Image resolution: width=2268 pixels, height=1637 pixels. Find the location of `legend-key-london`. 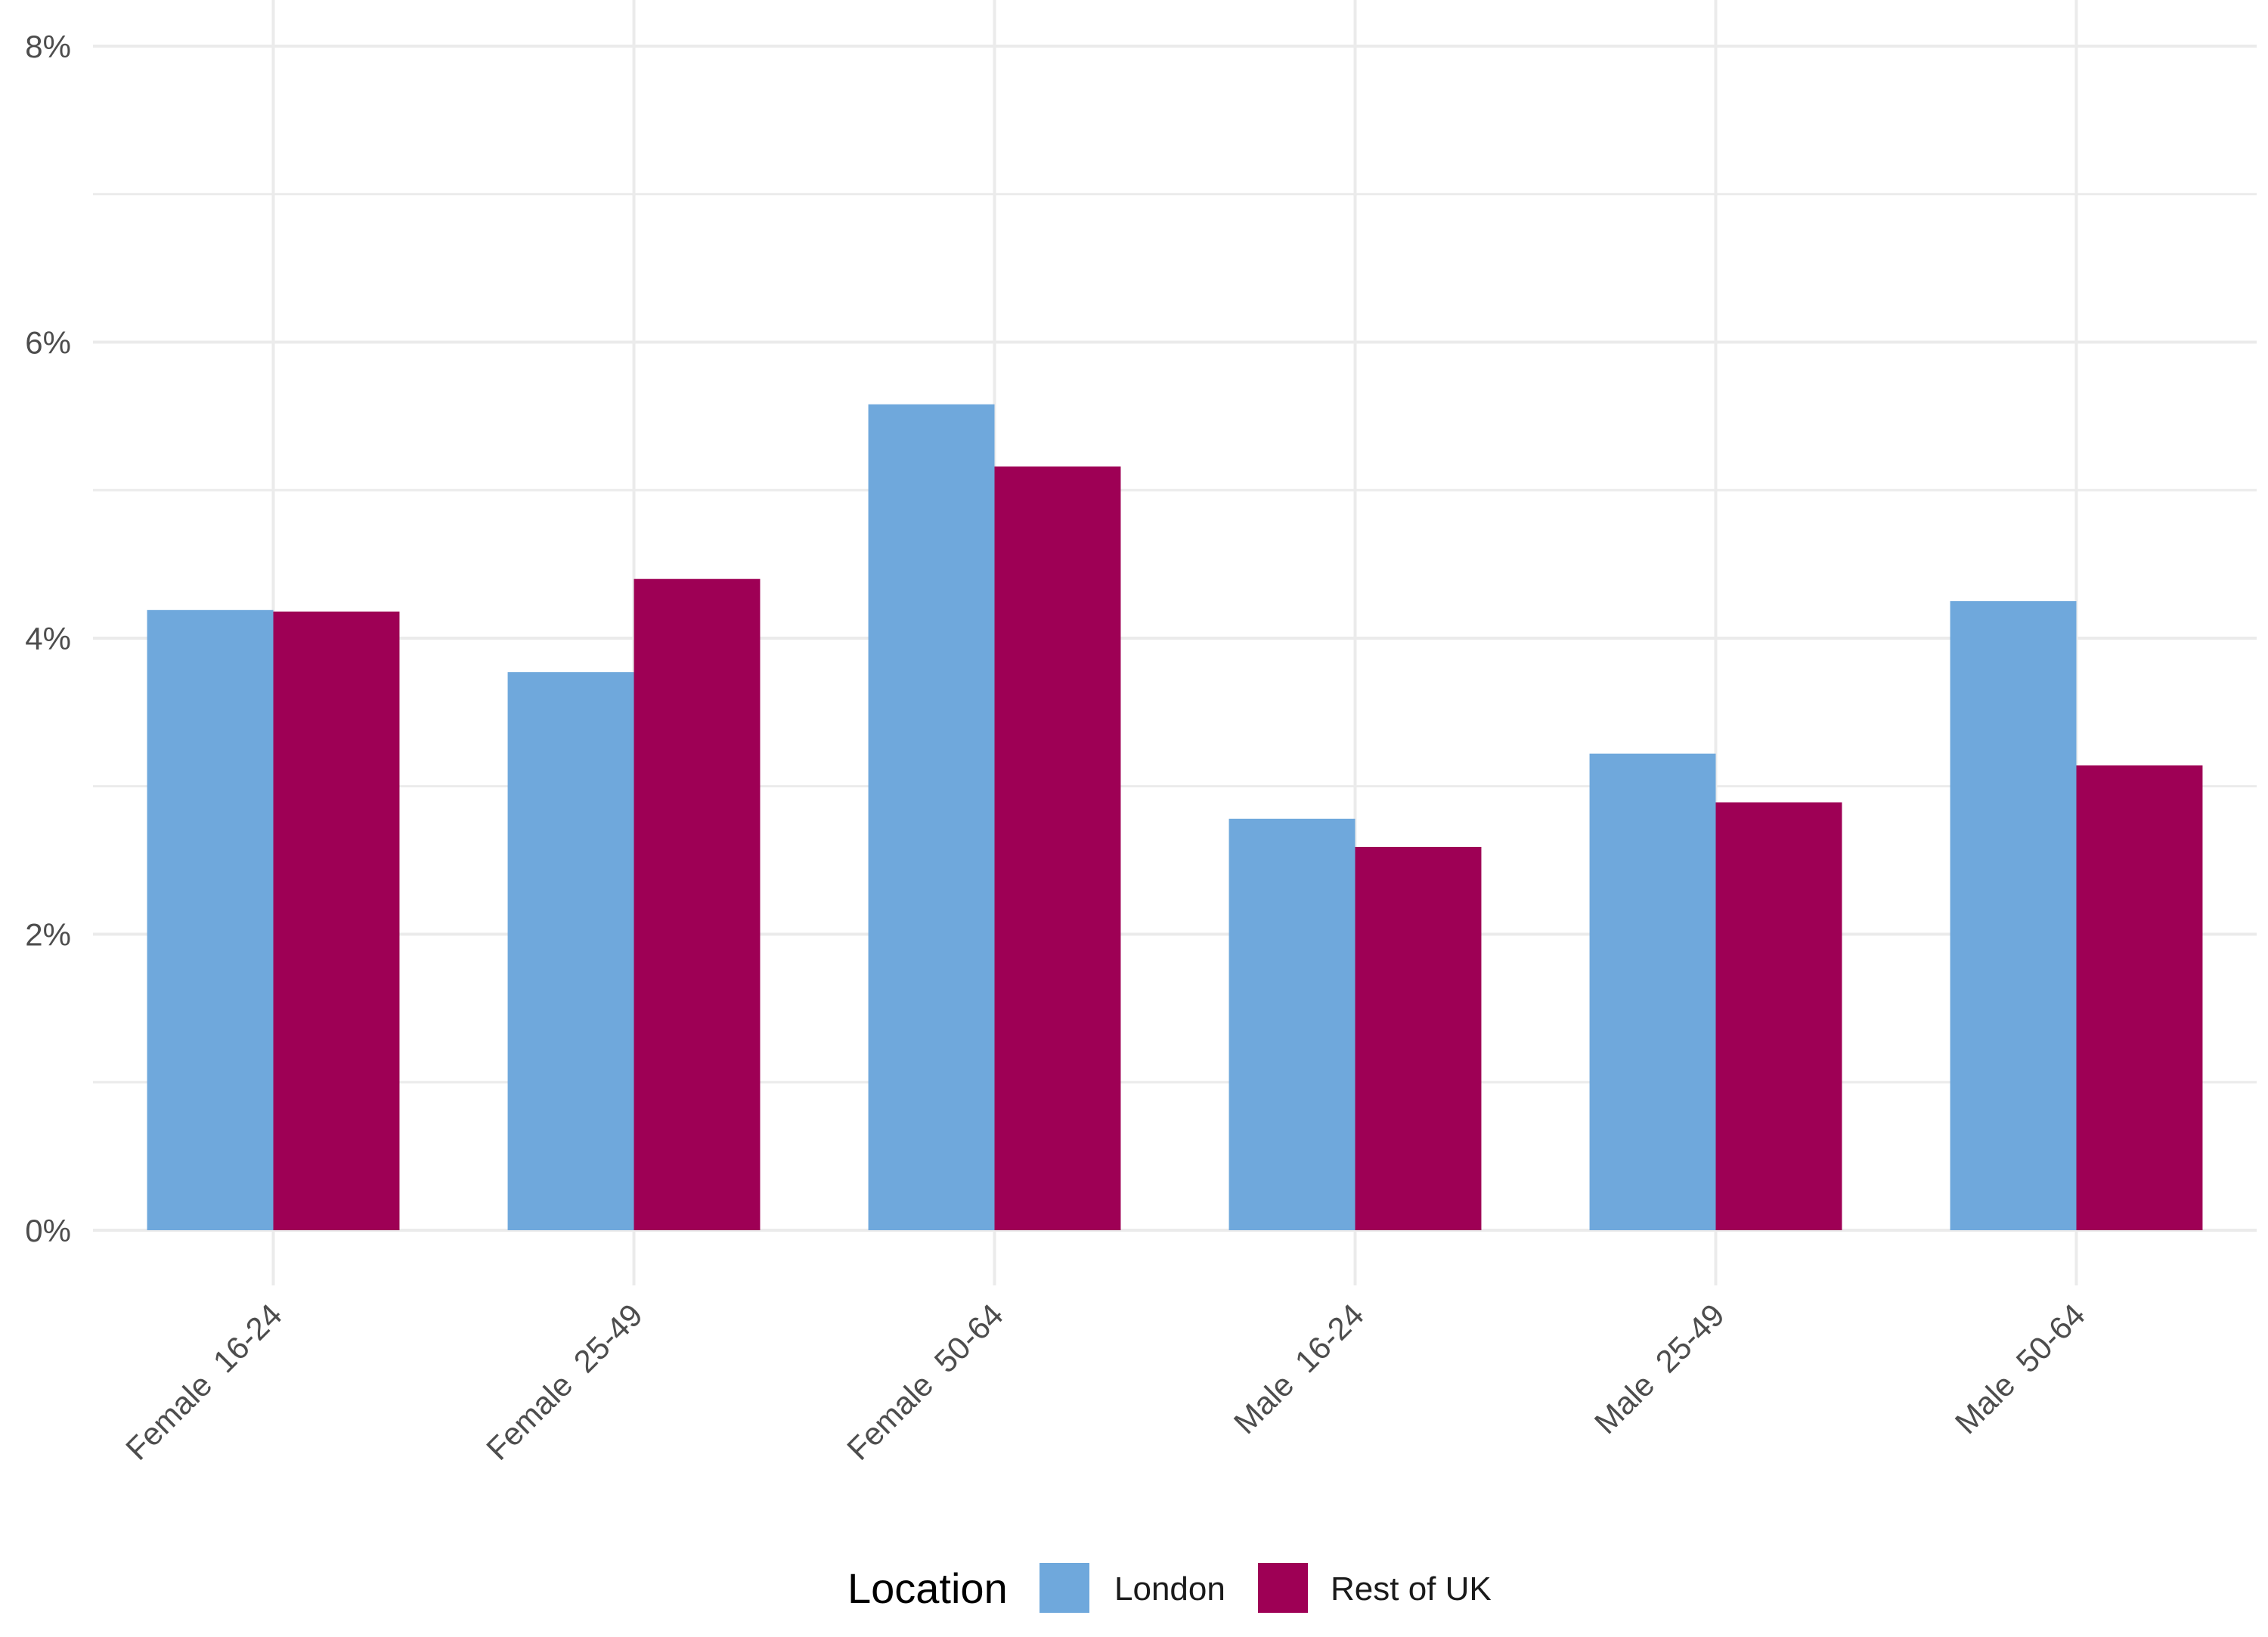

legend-key-london is located at coordinates (1064, 1588).